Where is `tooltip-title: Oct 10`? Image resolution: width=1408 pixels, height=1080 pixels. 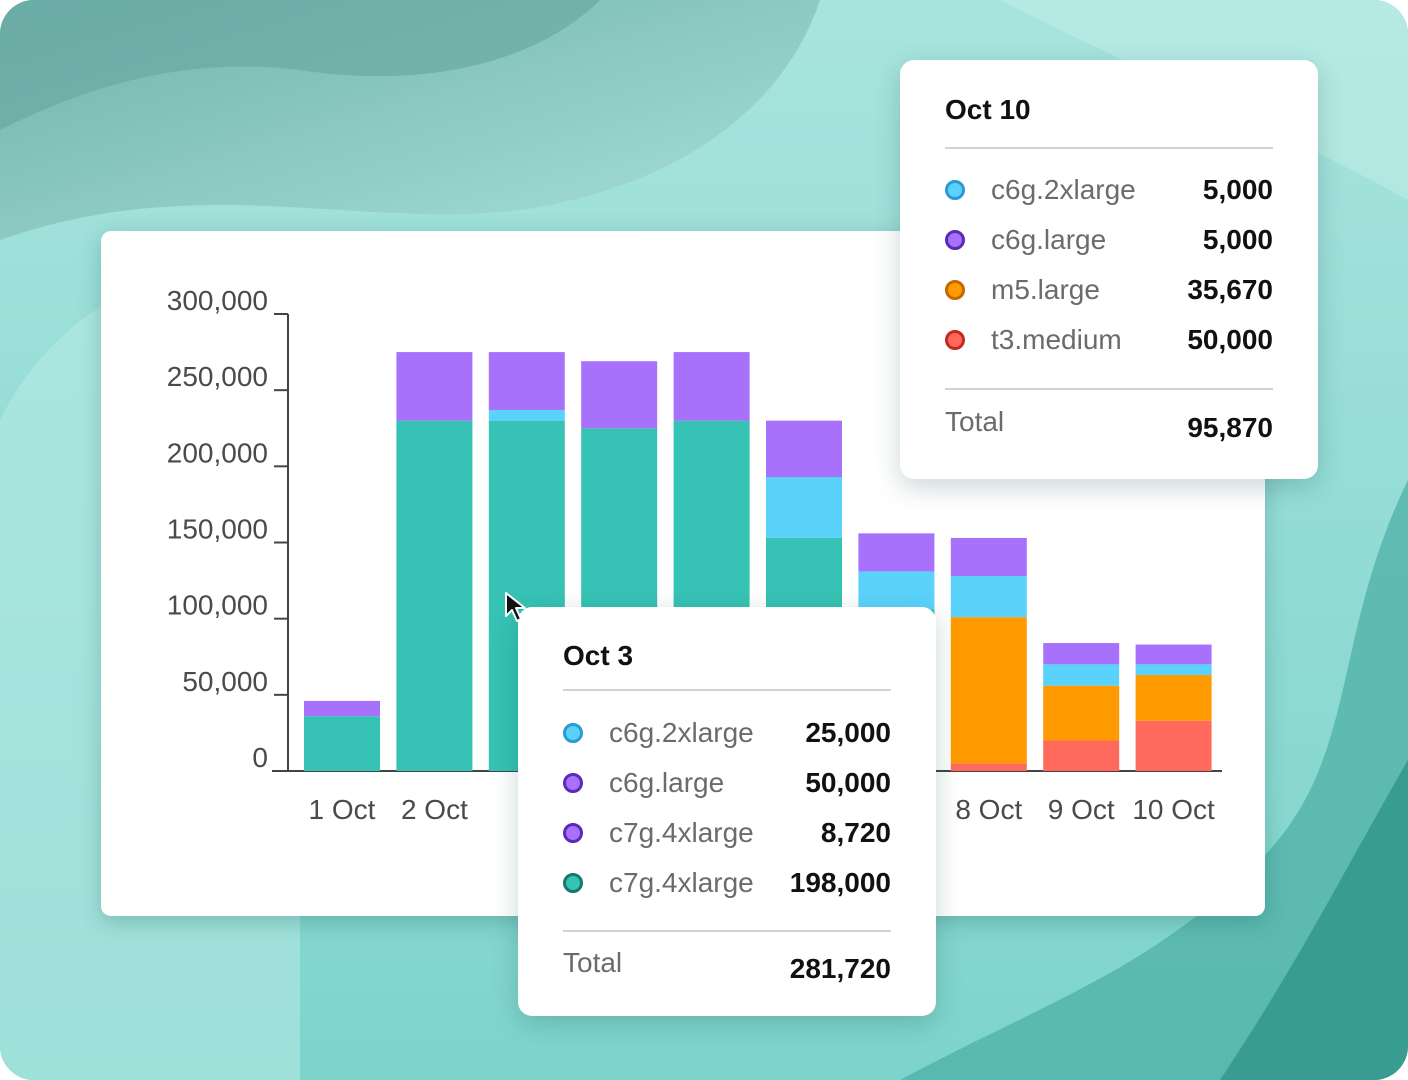
tooltip-title: Oct 10 is located at coordinates (988, 109).